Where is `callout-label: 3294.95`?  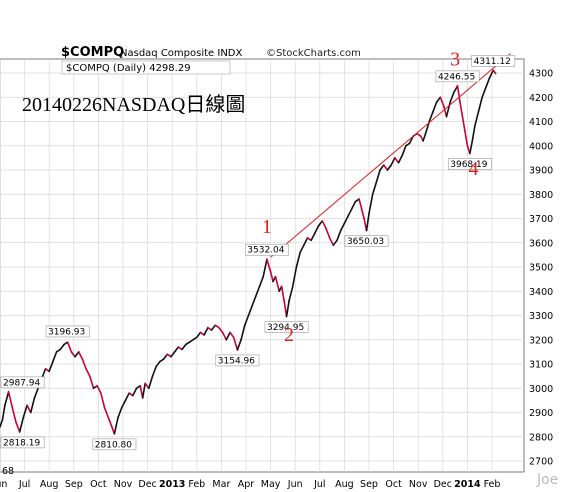 callout-label: 3294.95 is located at coordinates (285, 328).